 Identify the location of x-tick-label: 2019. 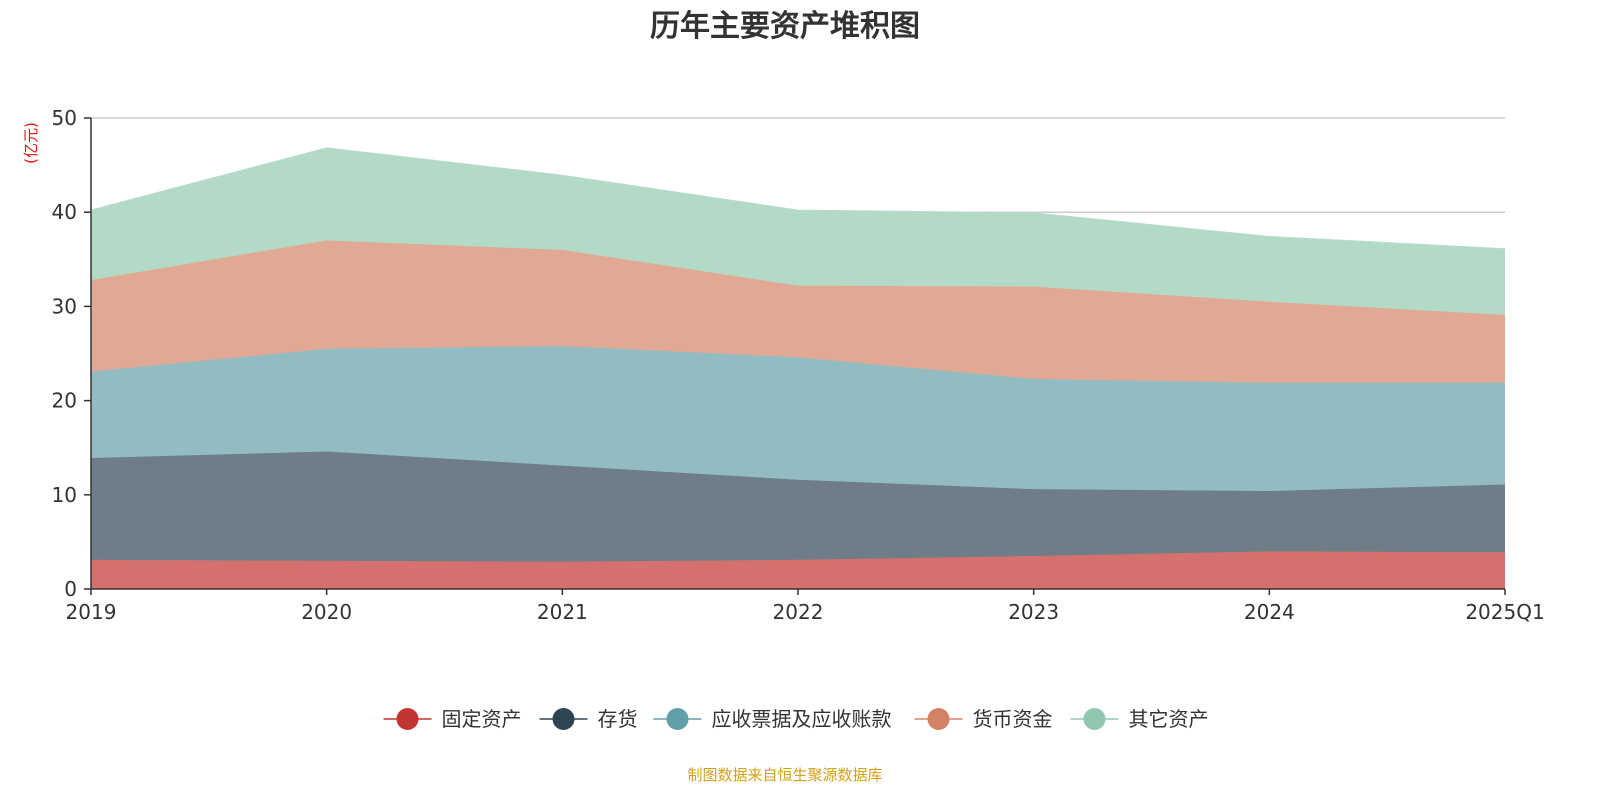
(91, 612).